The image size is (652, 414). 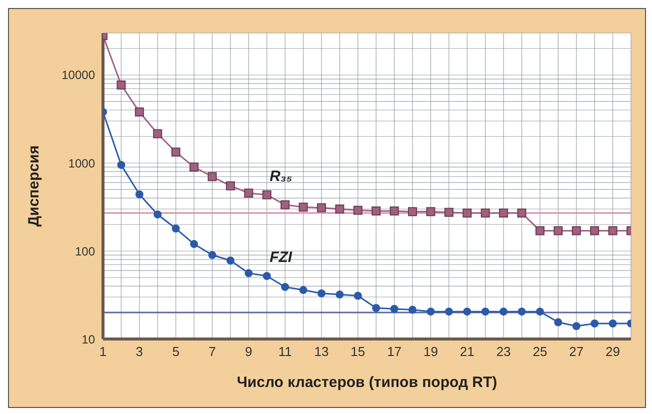 I want to click on x-tick-label: 19, so click(x=430, y=352).